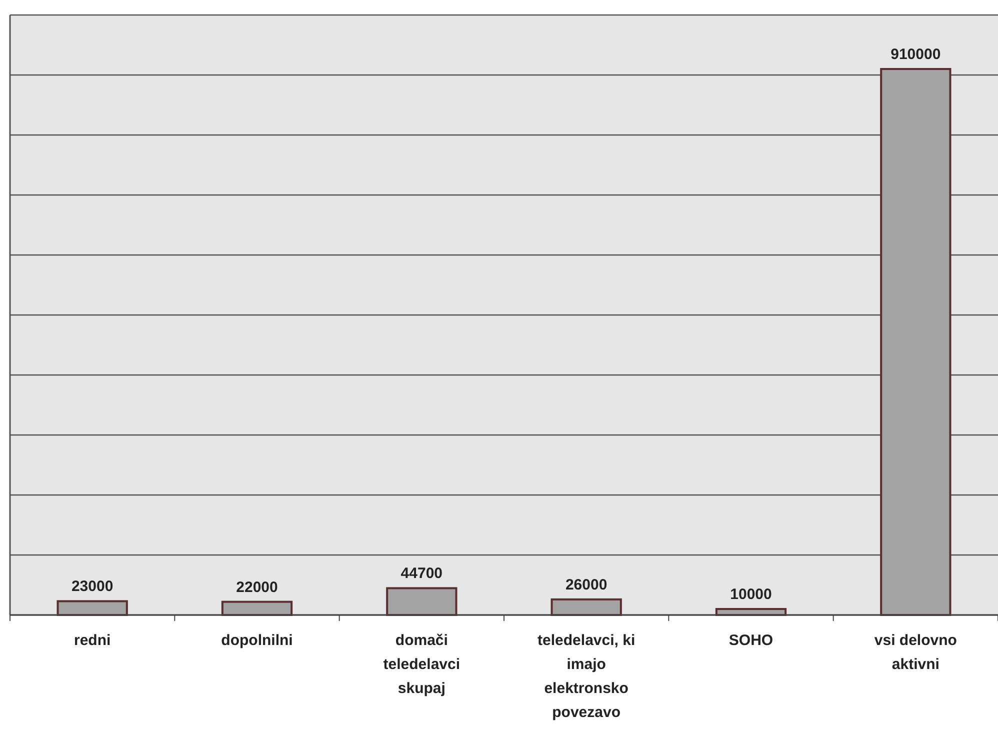 This screenshot has height=740, width=998. What do you see at coordinates (751, 594) in the screenshot?
I see `data-label: 10000` at bounding box center [751, 594].